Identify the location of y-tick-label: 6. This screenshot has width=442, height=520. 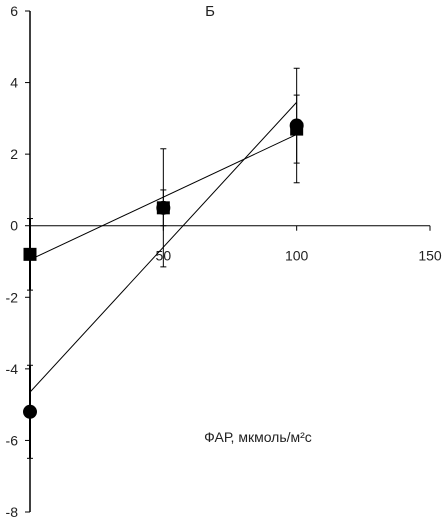
(14, 11).